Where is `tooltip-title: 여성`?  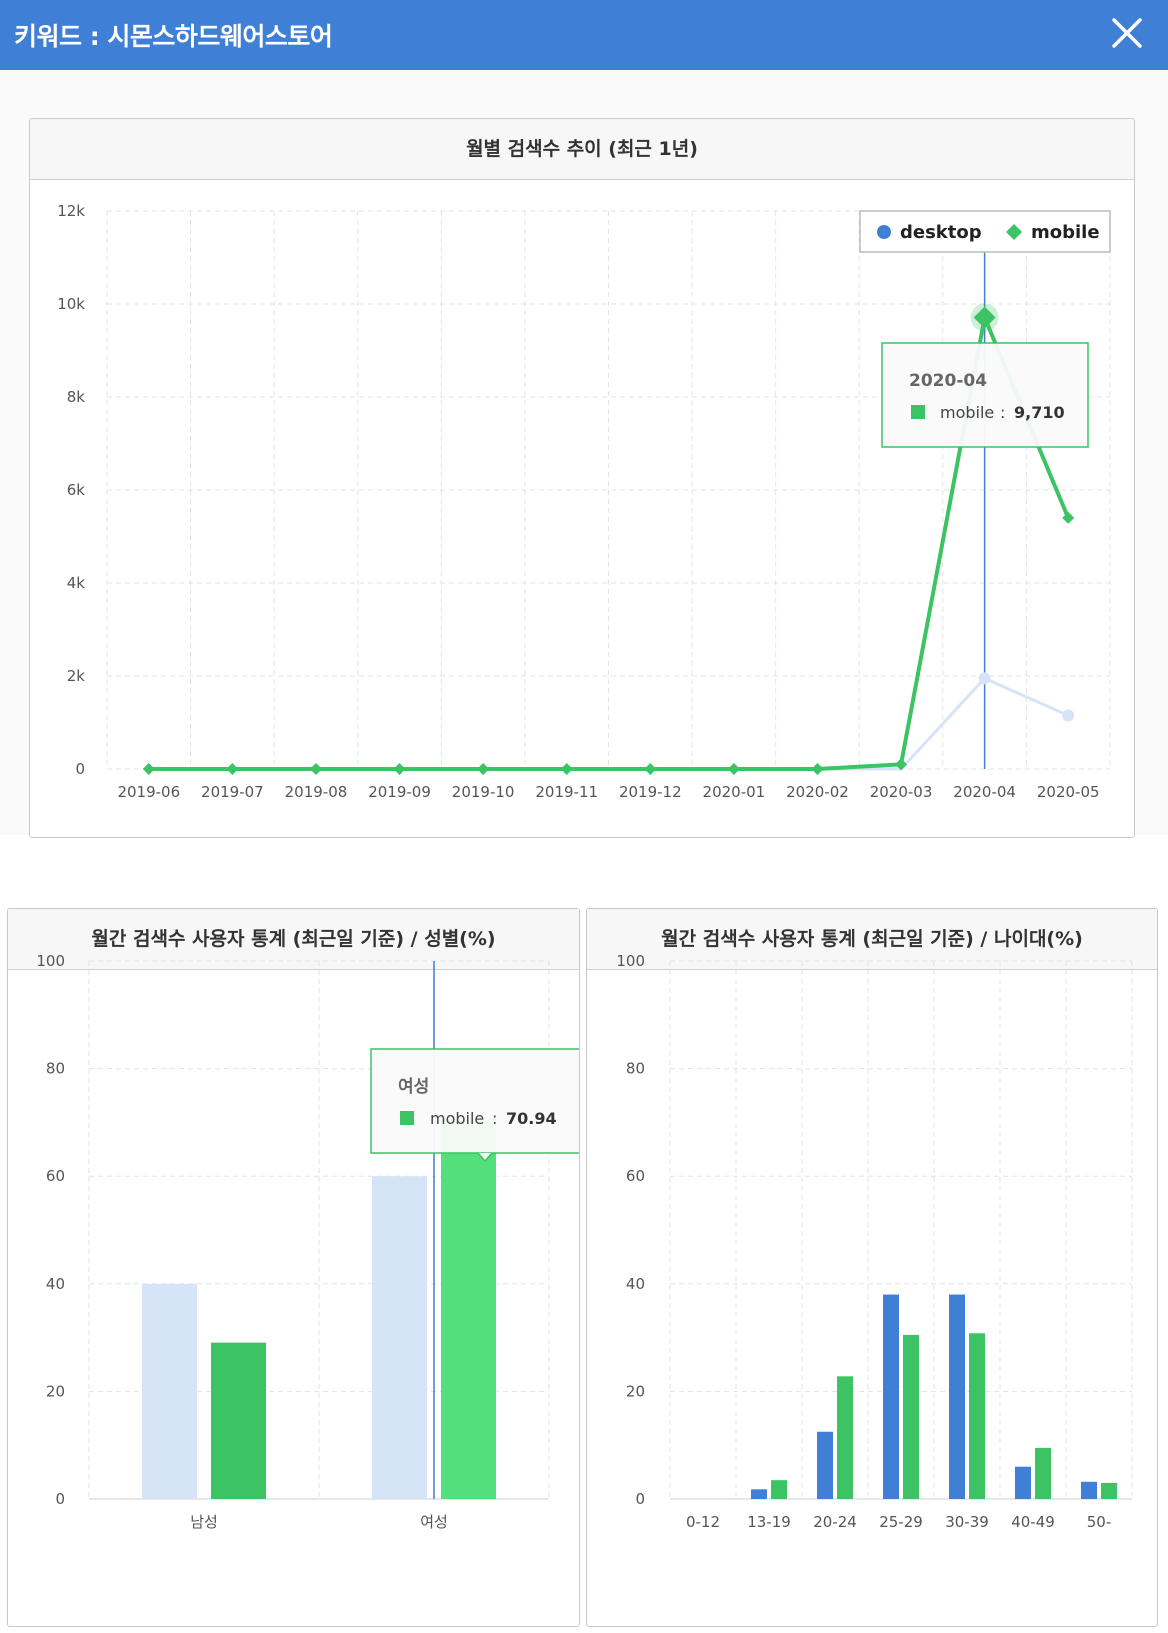
tooltip-title: 여성 is located at coordinates (413, 1087).